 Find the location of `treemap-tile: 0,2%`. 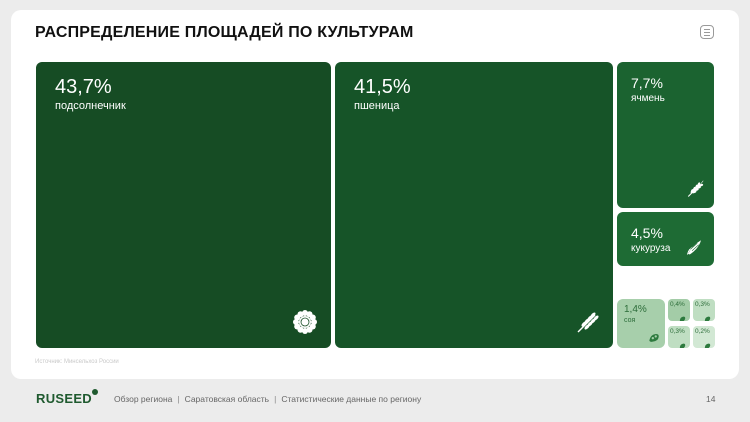

treemap-tile: 0,2% is located at coordinates (704, 337).